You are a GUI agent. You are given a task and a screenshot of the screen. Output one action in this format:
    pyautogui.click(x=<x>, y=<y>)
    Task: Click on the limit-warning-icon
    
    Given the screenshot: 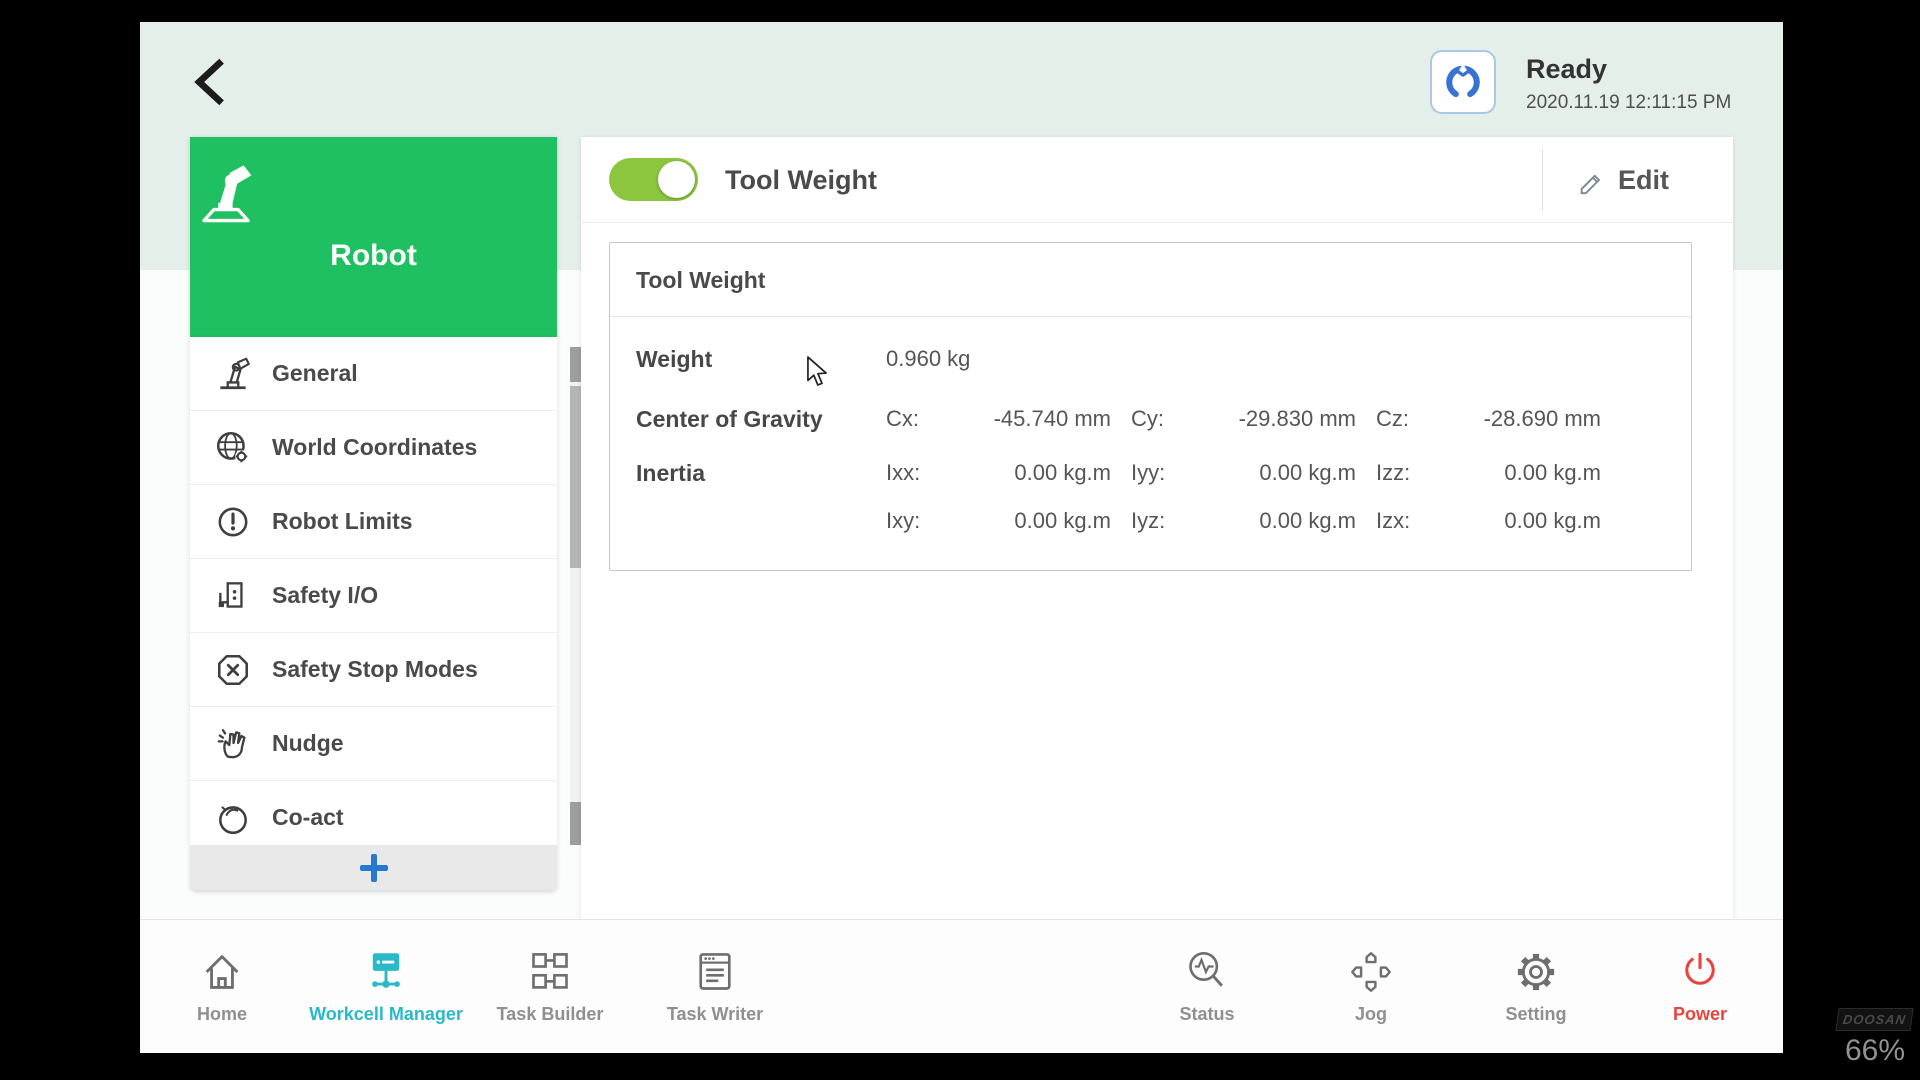 What is the action you would take?
    pyautogui.click(x=233, y=522)
    